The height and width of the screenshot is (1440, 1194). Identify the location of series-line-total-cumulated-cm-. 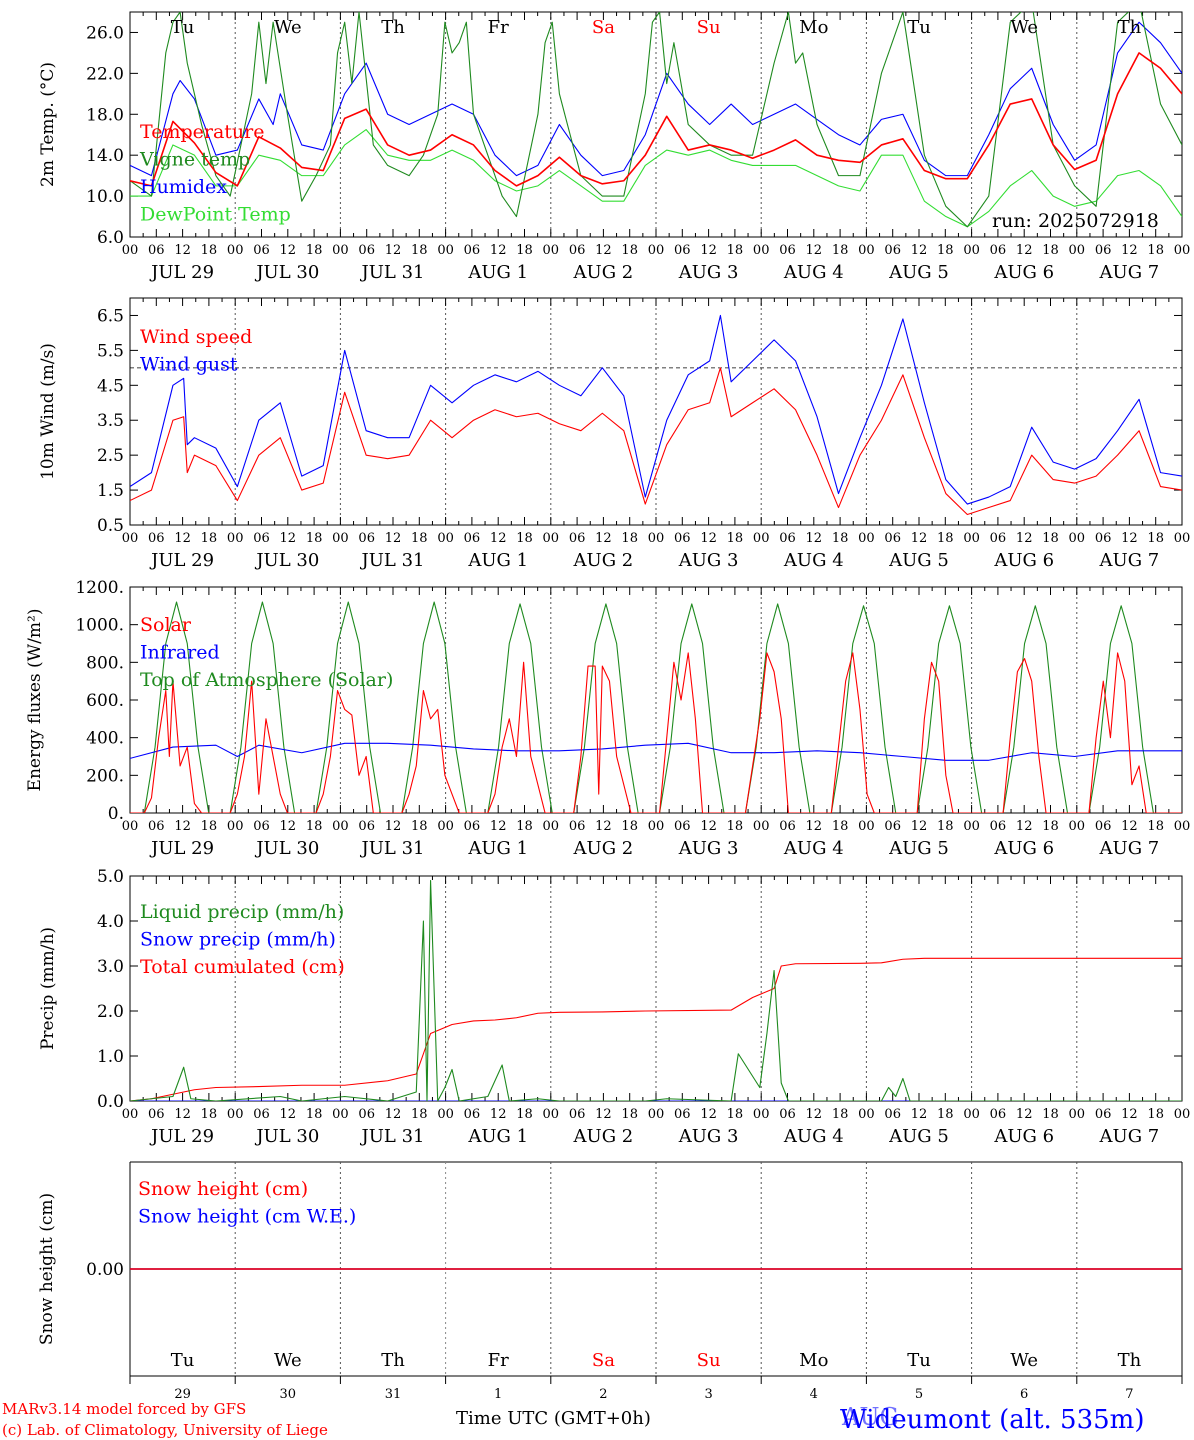
(656, 1029).